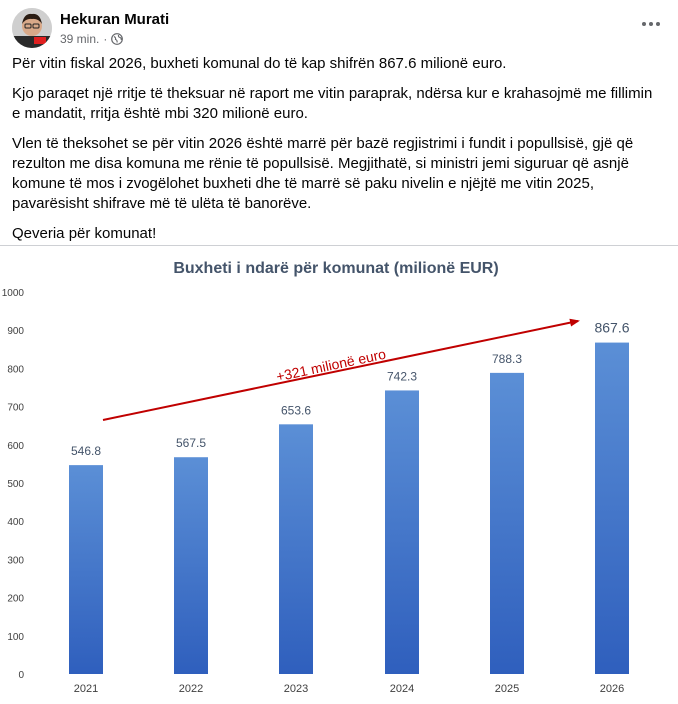 This screenshot has height=704, width=678. I want to click on author-name: Hekuran Murati, so click(115, 19).